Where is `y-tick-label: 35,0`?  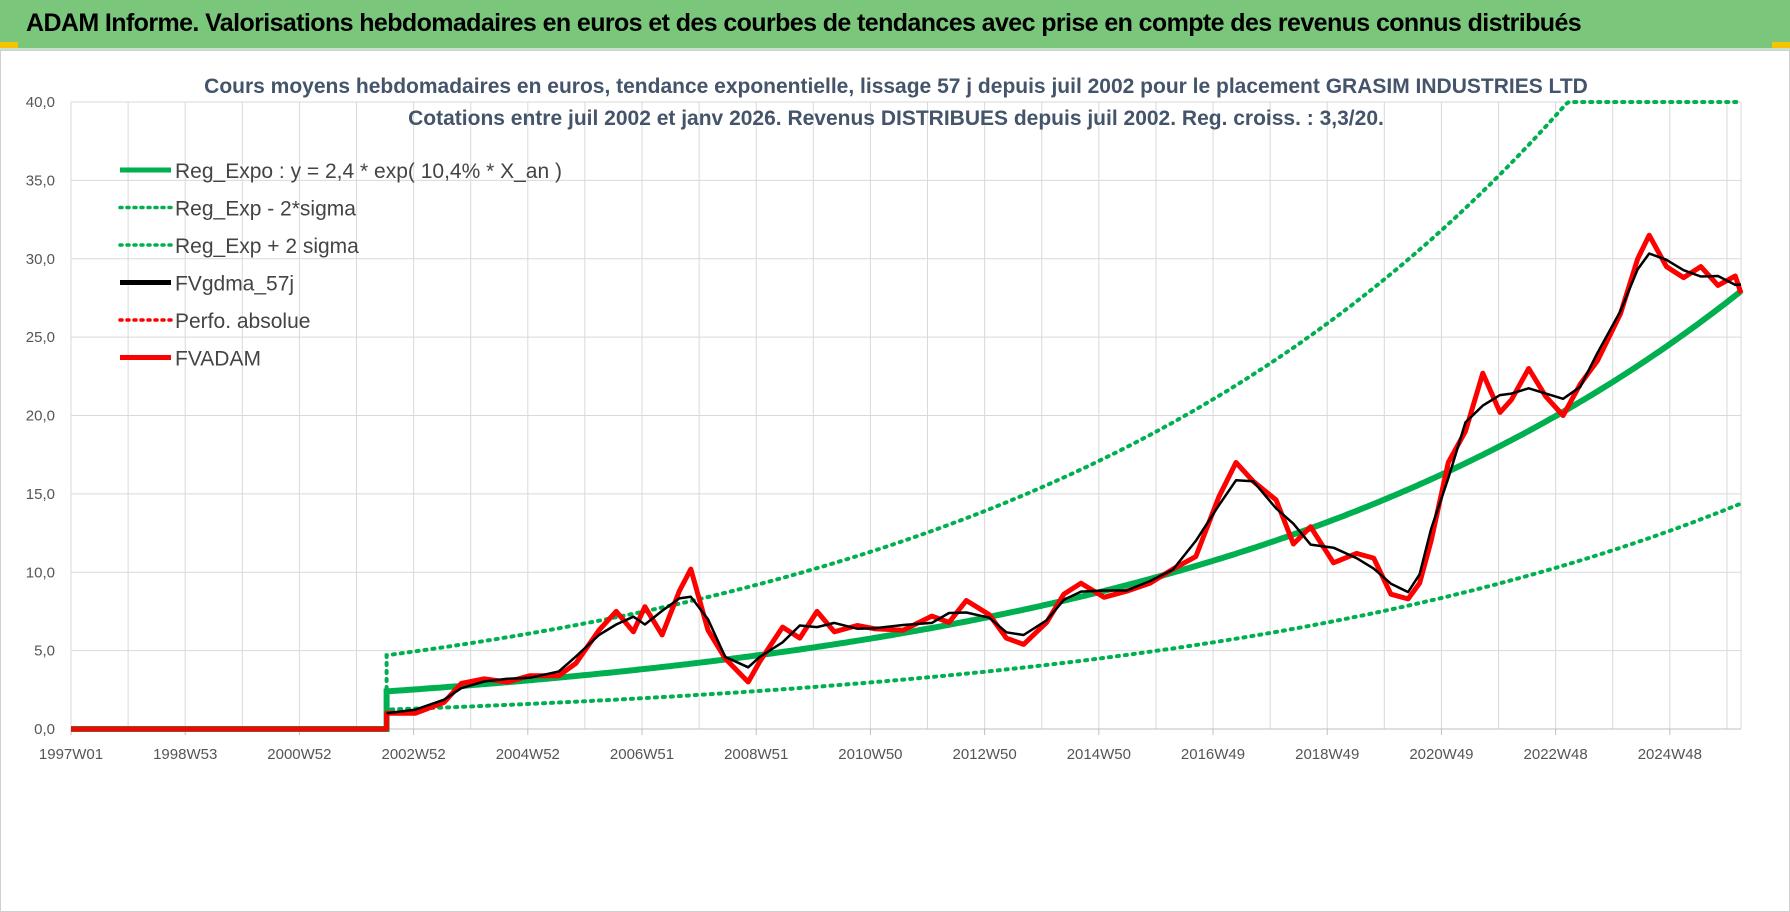
y-tick-label: 35,0 is located at coordinates (40, 180).